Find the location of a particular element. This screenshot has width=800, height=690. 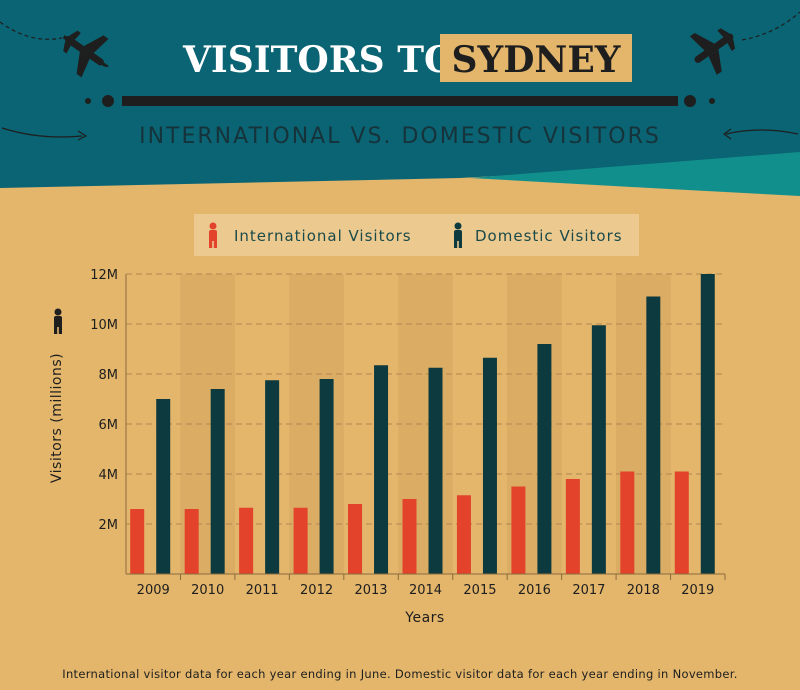

subtitle: INTERNATIONAL VS. DOMESTIC VISITORS is located at coordinates (400, 136).